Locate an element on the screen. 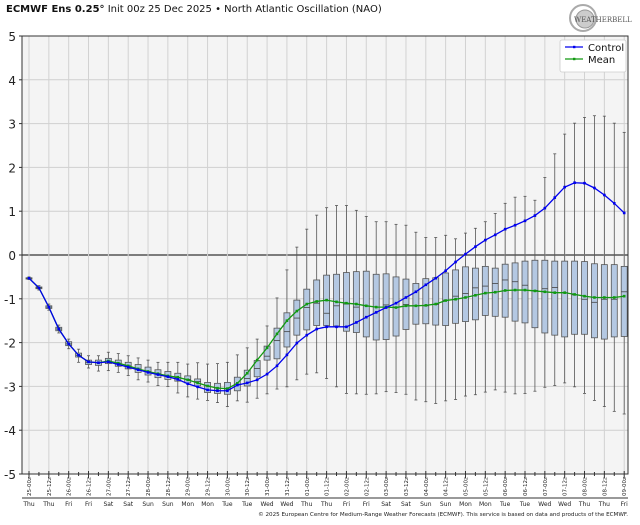 This screenshot has height=525, width=640. x-tick-label: 05-12z is located at coordinates (486, 486).